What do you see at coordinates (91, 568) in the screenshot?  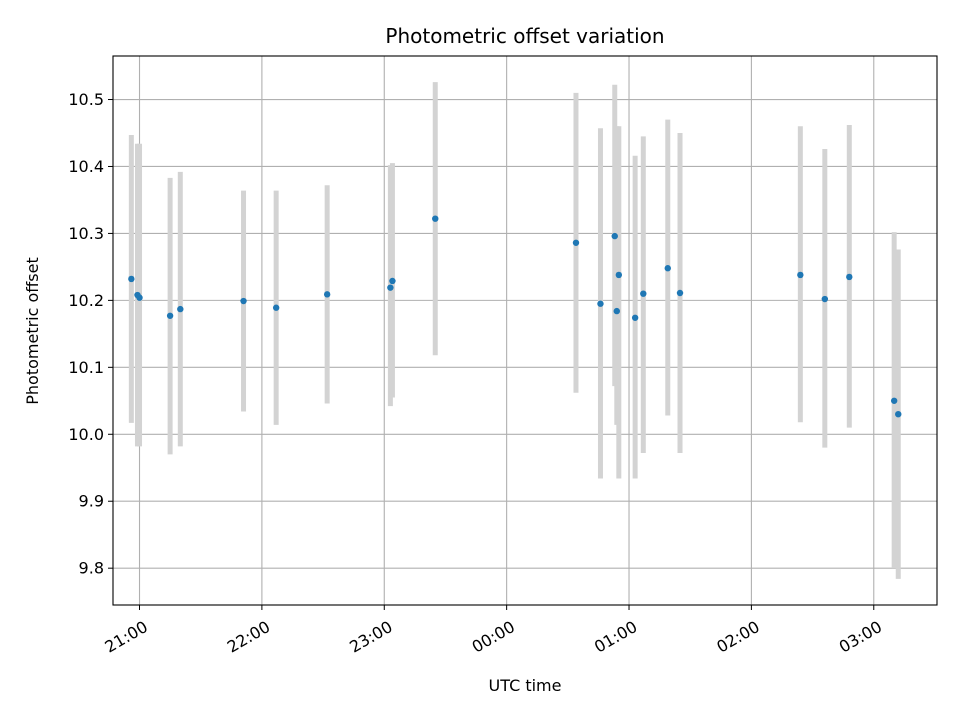 I see `y-tick-label: 9.8` at bounding box center [91, 568].